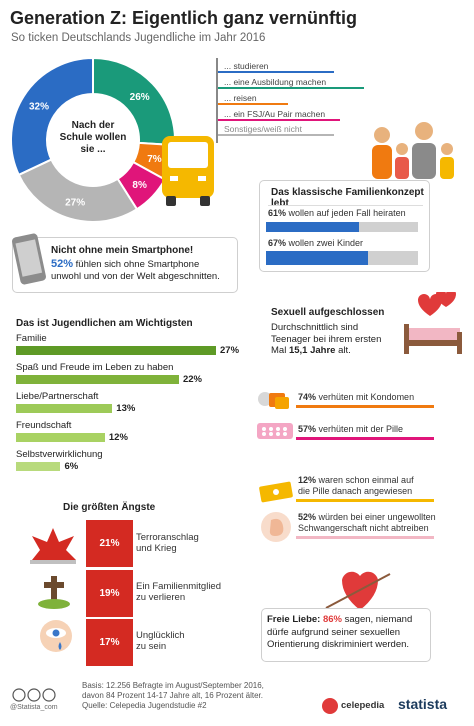 The image size is (474, 726). What do you see at coordinates (347, 198) in the screenshot?
I see `family-title: Das klassische Familienkonzept lebt` at bounding box center [347, 198].